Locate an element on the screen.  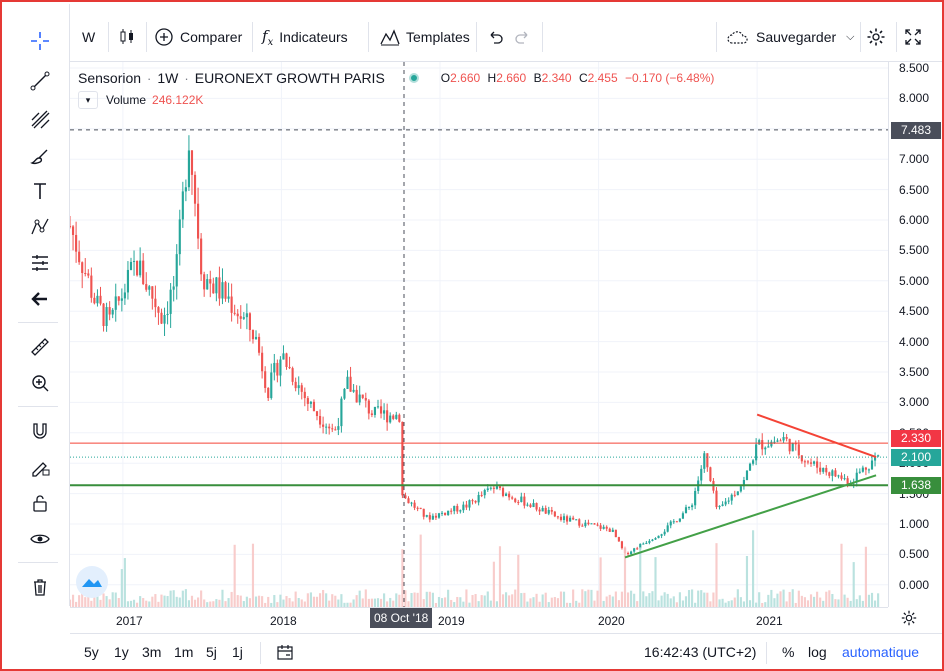
prediction-icon is located at coordinates (40, 263).